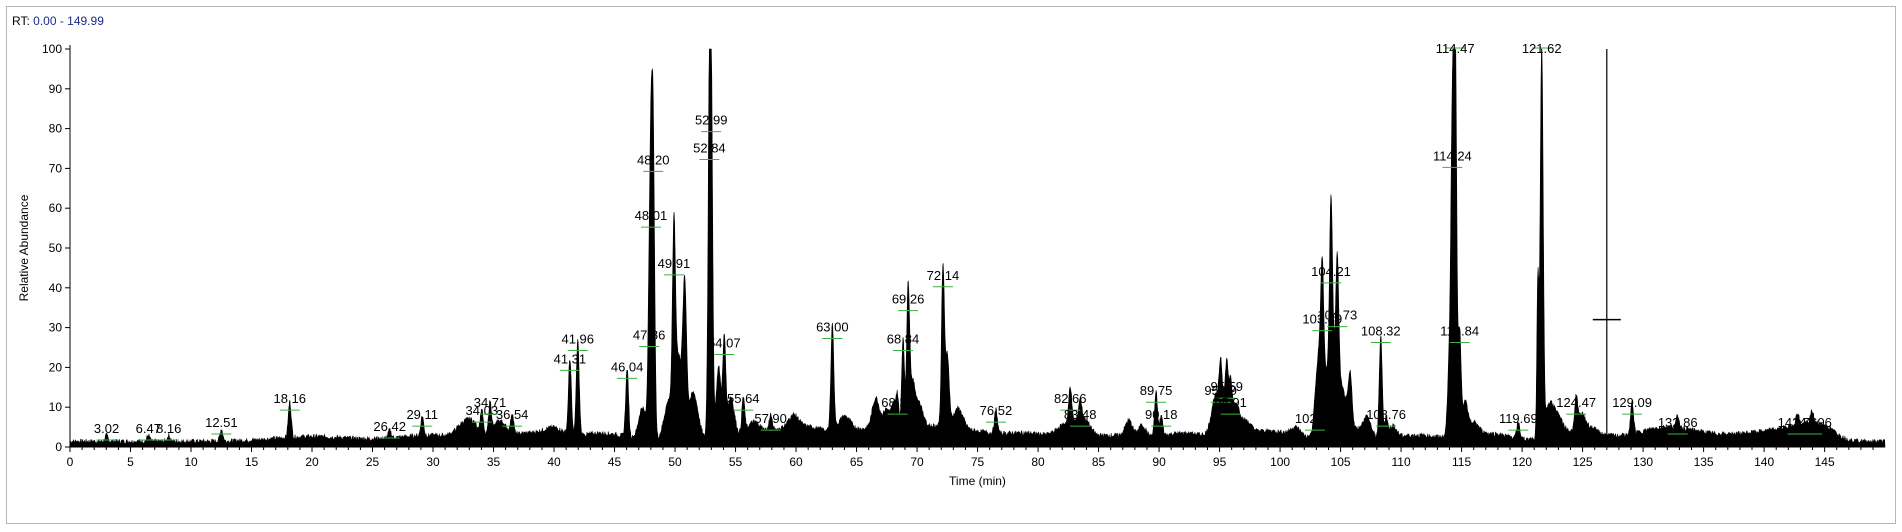  Describe the element at coordinates (312, 462) in the screenshot. I see `x-tick-label: 20` at that location.